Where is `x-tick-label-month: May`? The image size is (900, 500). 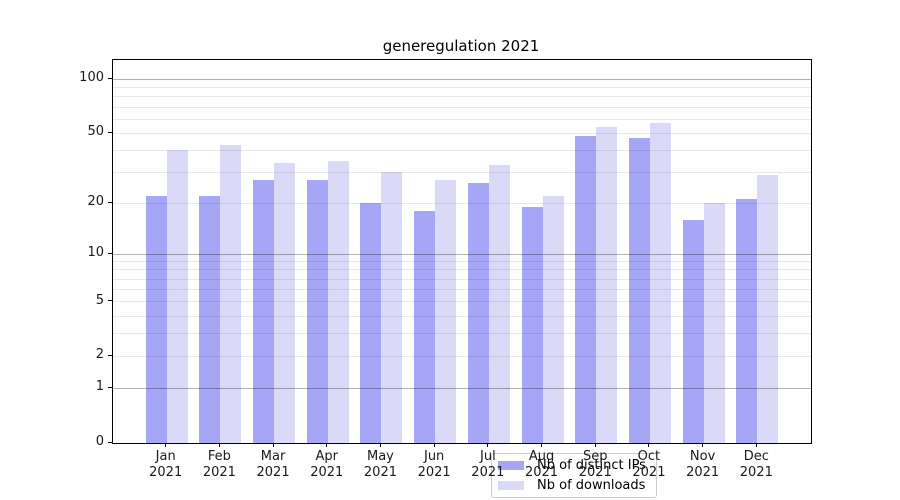 x-tick-label-month: May is located at coordinates (380, 456).